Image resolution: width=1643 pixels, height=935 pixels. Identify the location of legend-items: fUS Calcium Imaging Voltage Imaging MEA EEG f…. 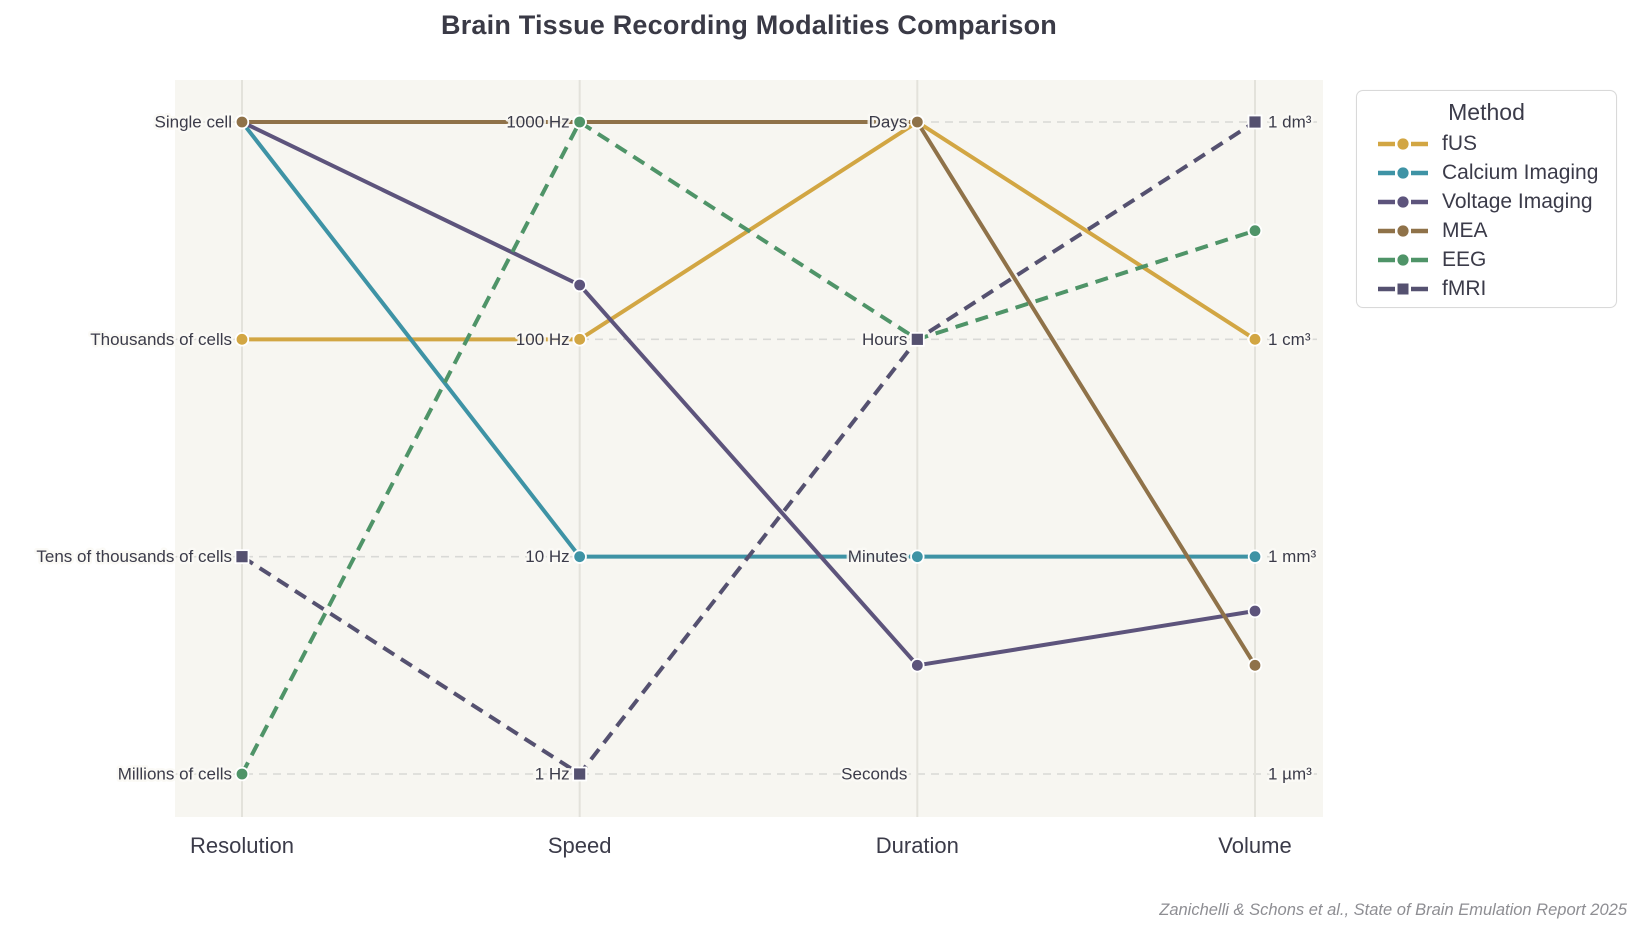
(1486, 216).